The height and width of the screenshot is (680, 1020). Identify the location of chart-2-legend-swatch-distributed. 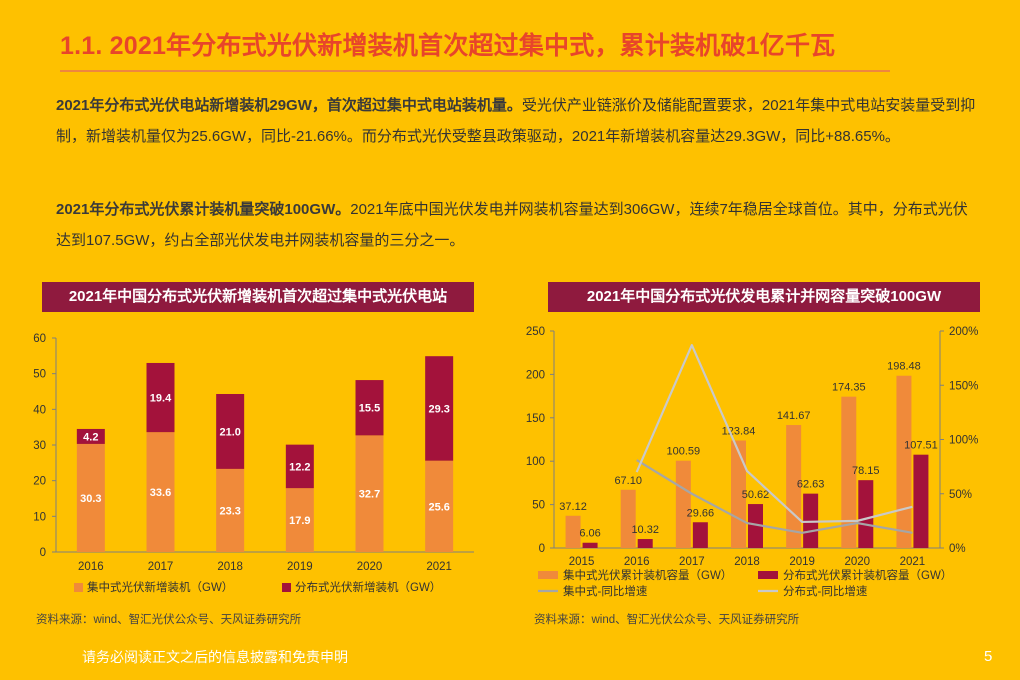
(768, 575).